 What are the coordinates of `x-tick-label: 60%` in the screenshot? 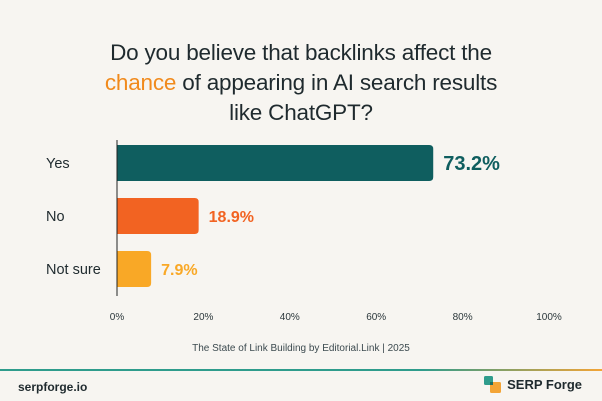 It's located at (376, 317).